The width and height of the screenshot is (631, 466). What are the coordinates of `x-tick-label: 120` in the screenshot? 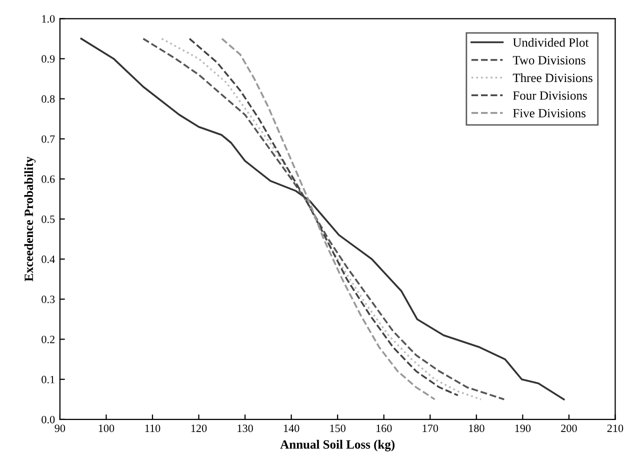 It's located at (199, 428).